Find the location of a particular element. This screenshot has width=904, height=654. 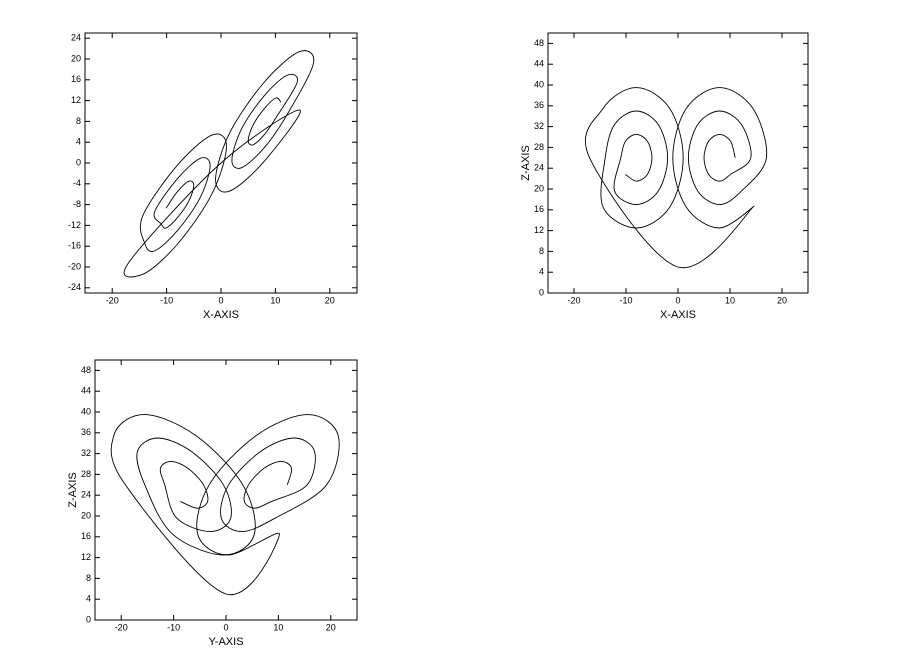

plot-frame is located at coordinates (678, 163).